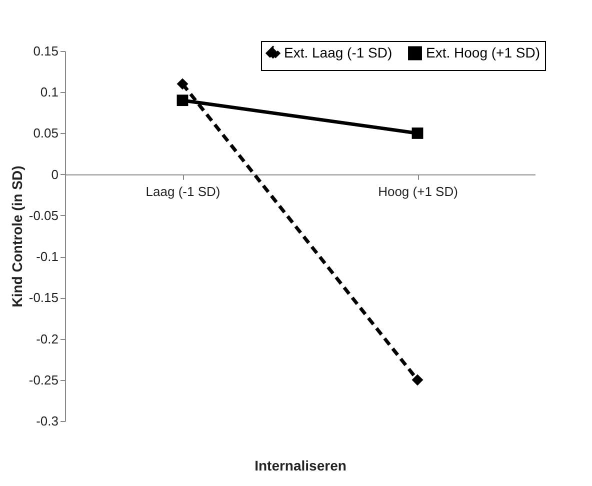  What do you see at coordinates (54, 174) in the screenshot?
I see `y-tick-label: 0` at bounding box center [54, 174].